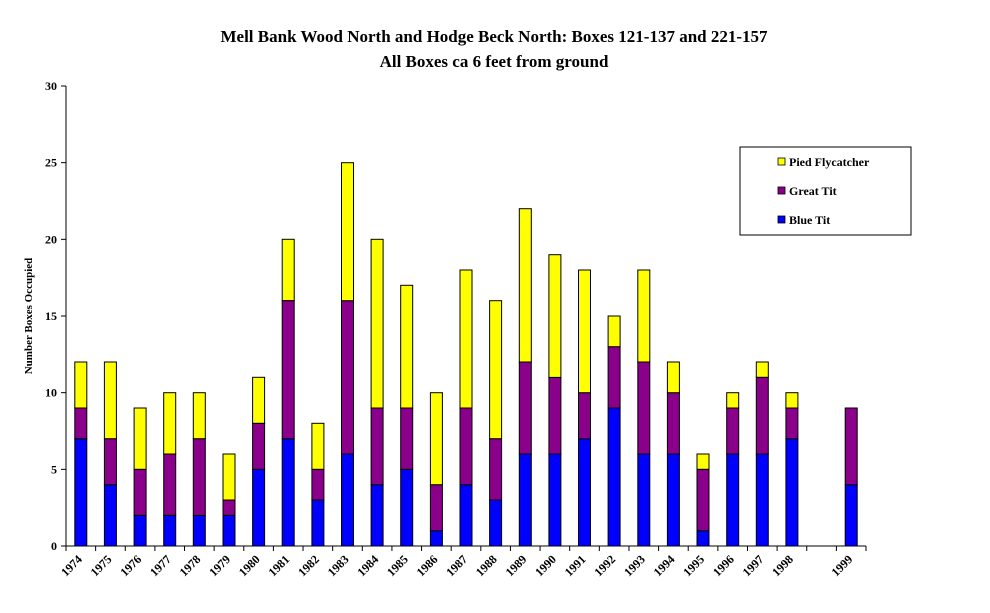 This screenshot has height=613, width=990. I want to click on bar-great-tit-1997, so click(762, 415).